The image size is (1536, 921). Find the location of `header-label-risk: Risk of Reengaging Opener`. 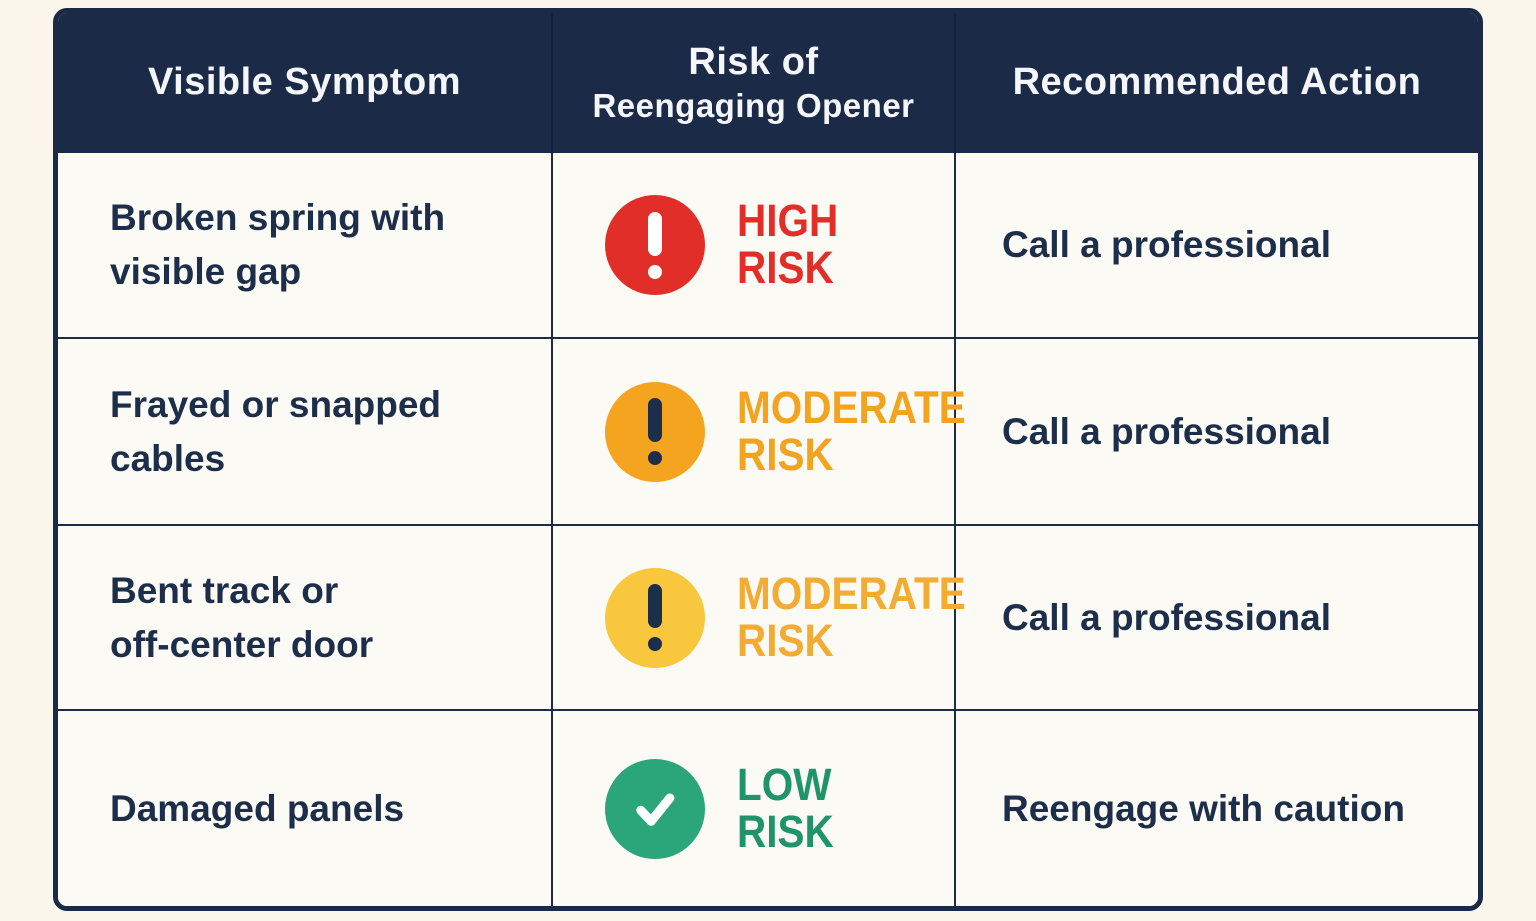

header-label-risk: Risk of Reengaging Opener is located at coordinates (753, 82).